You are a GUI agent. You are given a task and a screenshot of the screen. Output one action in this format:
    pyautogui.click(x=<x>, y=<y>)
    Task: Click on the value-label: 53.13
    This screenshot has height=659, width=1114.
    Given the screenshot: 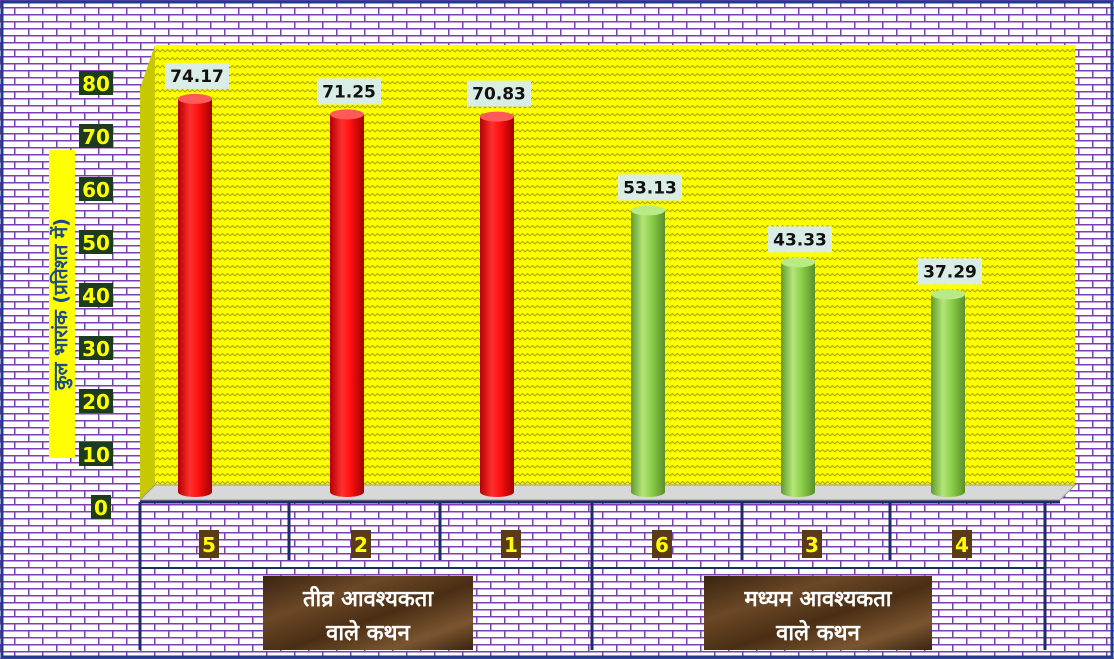 What is the action you would take?
    pyautogui.click(x=650, y=188)
    